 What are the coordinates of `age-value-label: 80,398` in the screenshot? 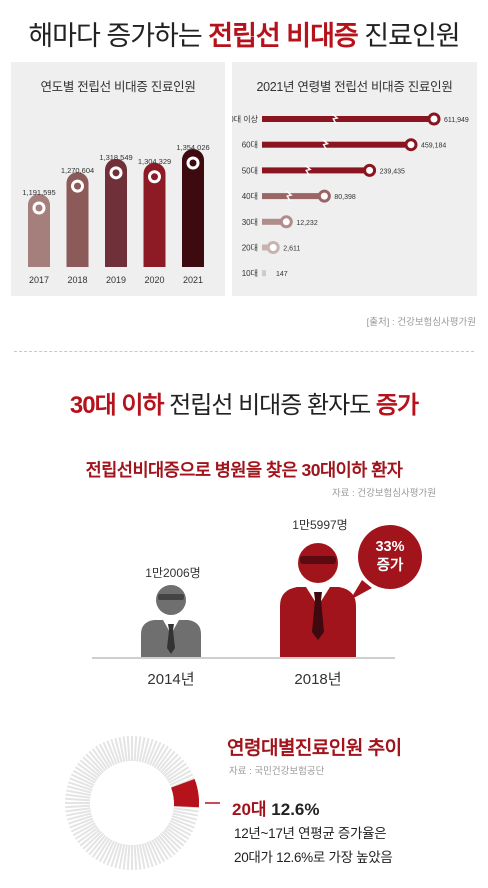 It's located at (345, 197).